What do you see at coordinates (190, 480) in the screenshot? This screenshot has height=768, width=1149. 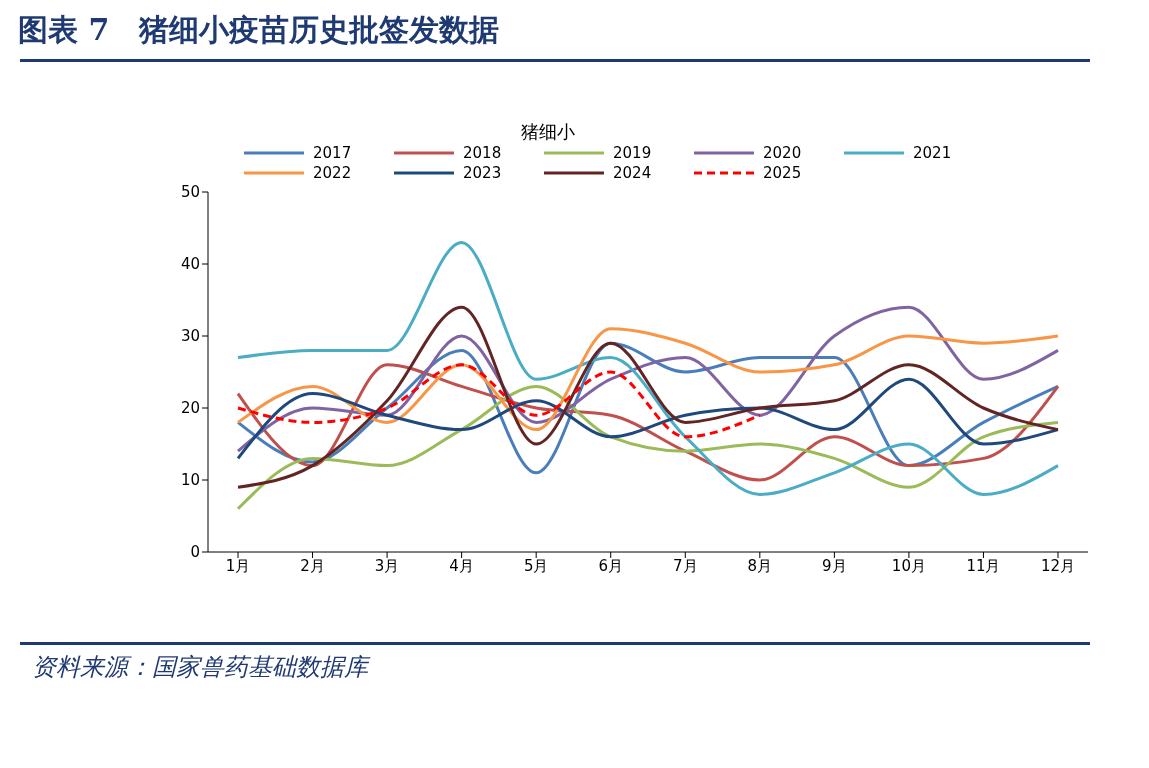 I see `y-tick-label: 10` at bounding box center [190, 480].